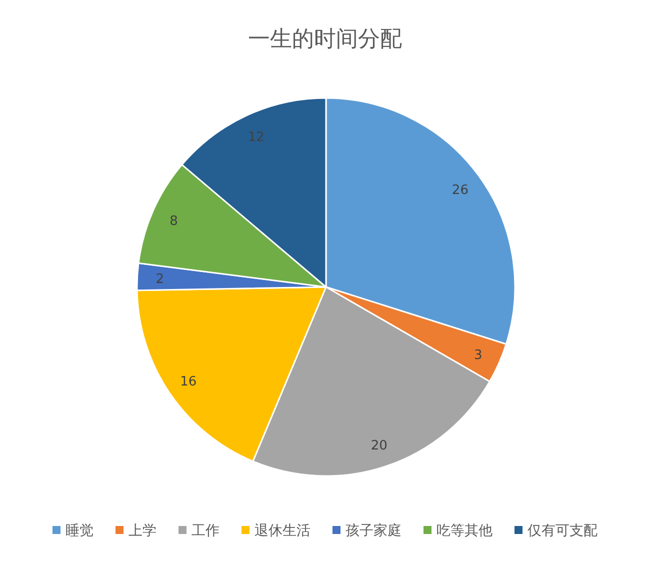 This screenshot has width=650, height=574. What do you see at coordinates (464, 531) in the screenshot?
I see `legend-label: 吃等其他` at bounding box center [464, 531].